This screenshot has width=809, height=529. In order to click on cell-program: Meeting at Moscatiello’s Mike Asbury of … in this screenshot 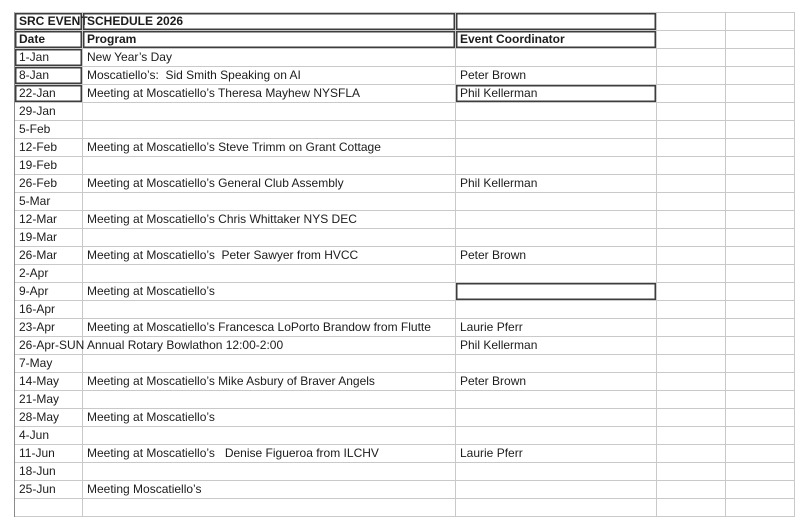, I will do `click(269, 382)`.